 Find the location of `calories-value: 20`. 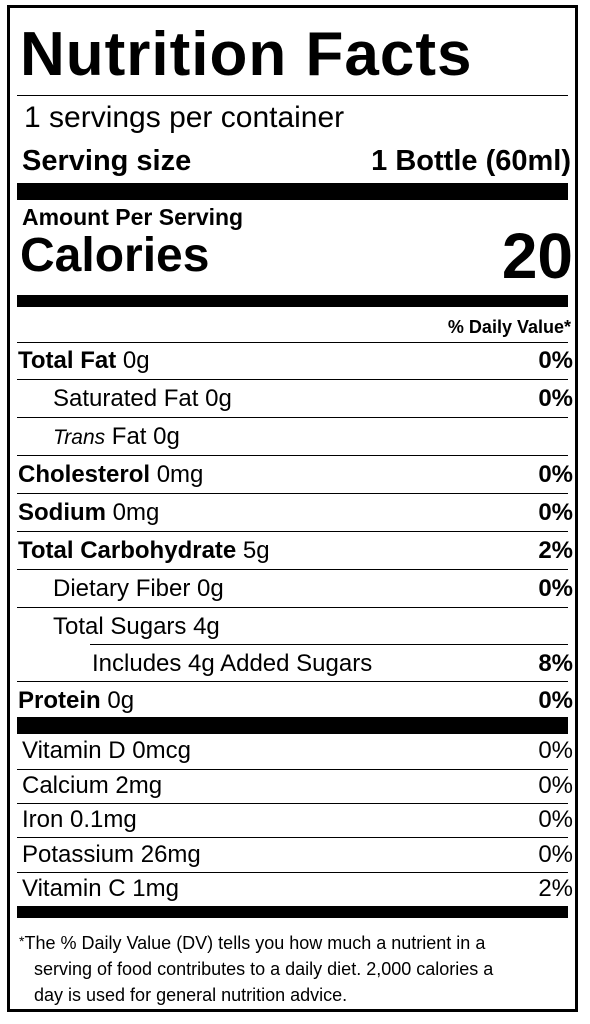

calories-value: 20 is located at coordinates (537, 256).